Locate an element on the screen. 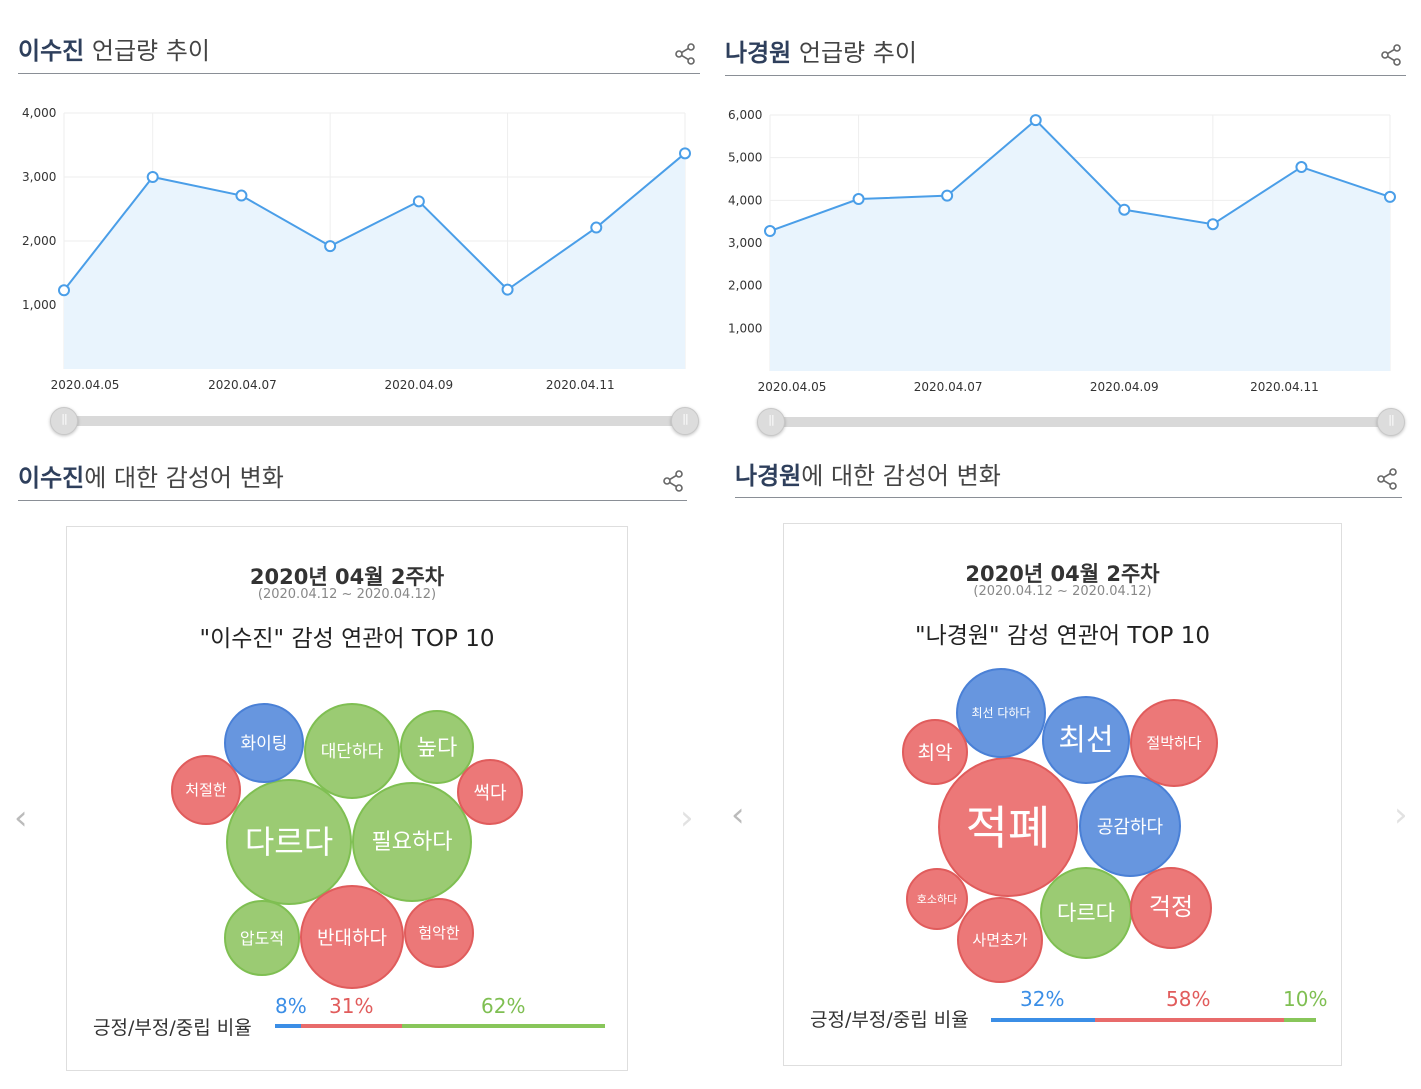 The width and height of the screenshot is (1421, 1089). y-tick-label: 4,000 is located at coordinates (39, 113).